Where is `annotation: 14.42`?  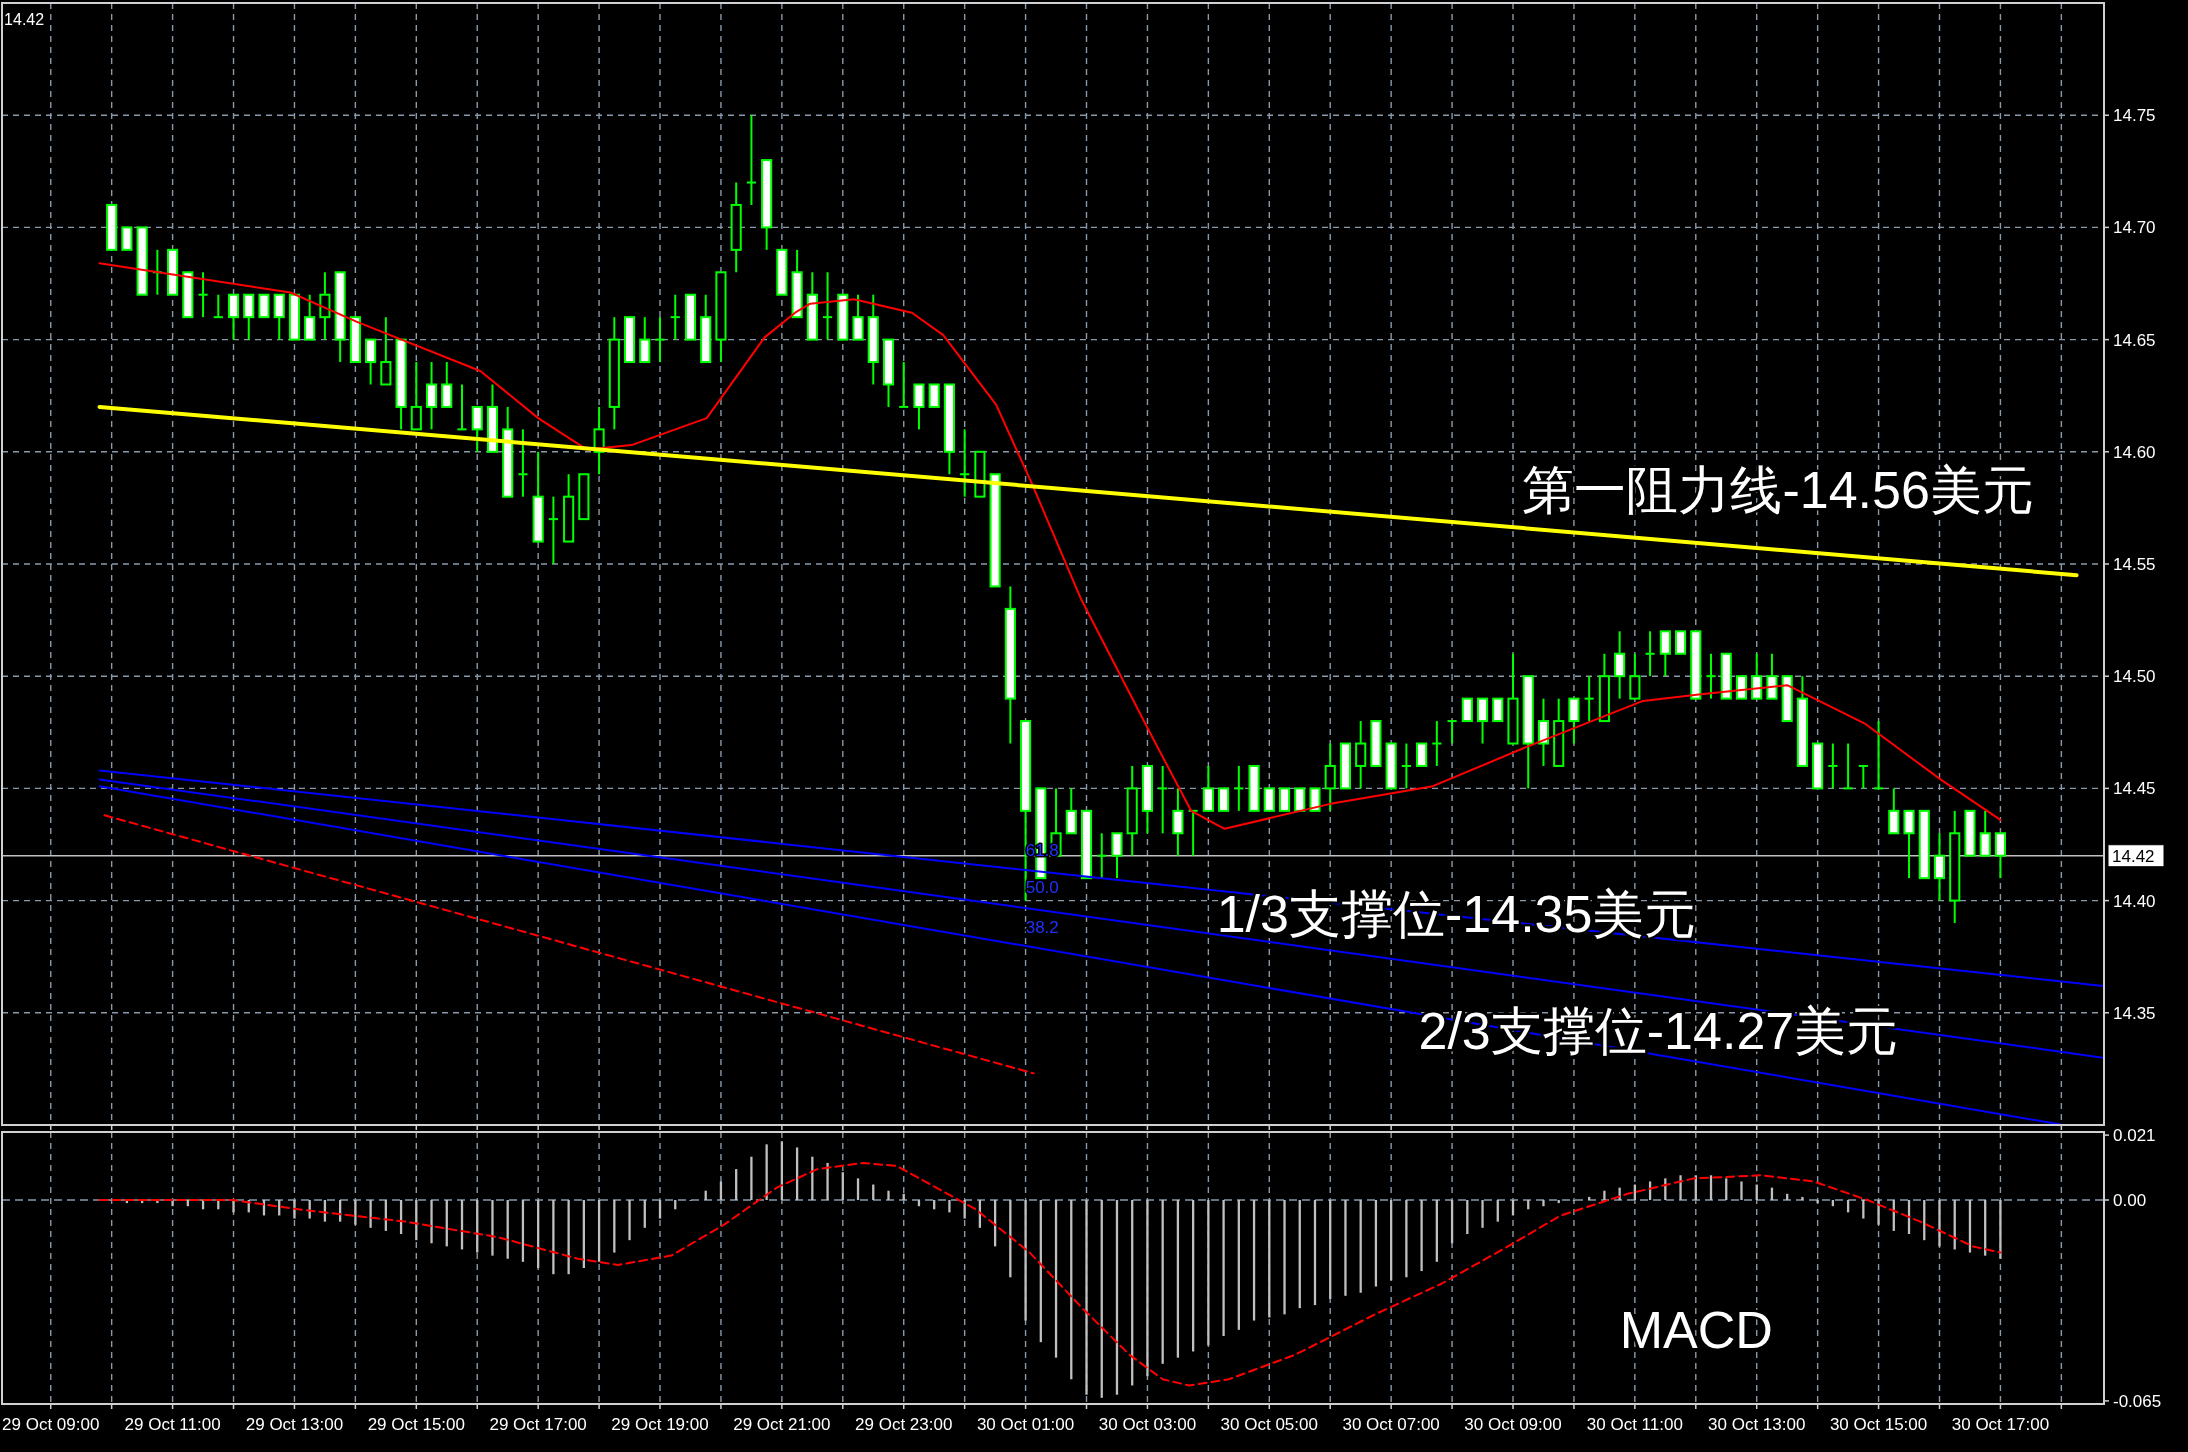 annotation: 14.42 is located at coordinates (24, 20).